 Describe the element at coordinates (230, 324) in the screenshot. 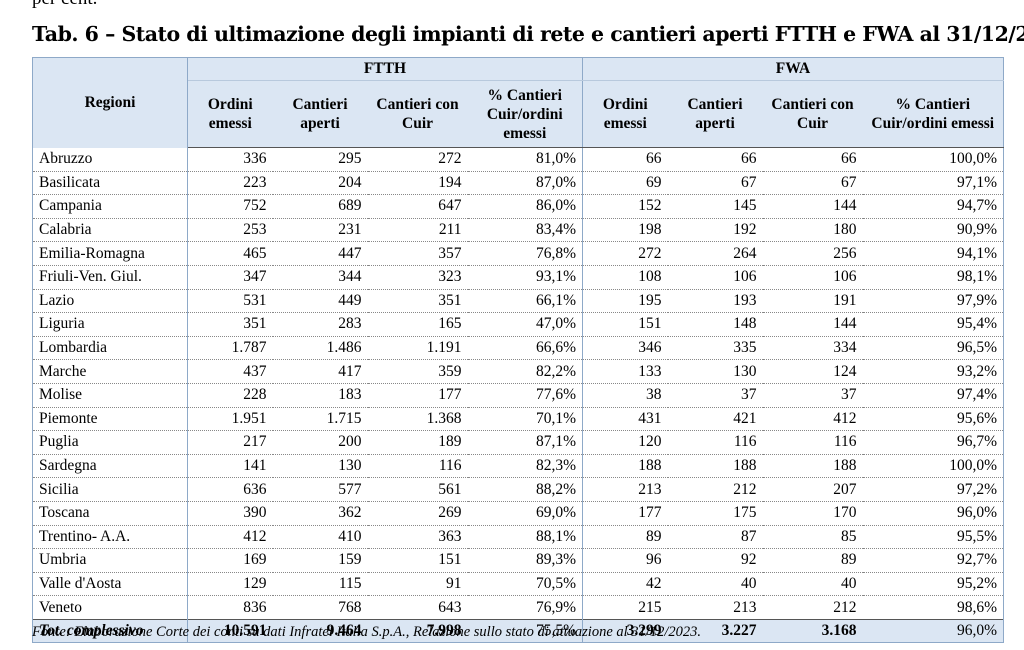

I see `ftth-ordini-cell: 351` at that location.